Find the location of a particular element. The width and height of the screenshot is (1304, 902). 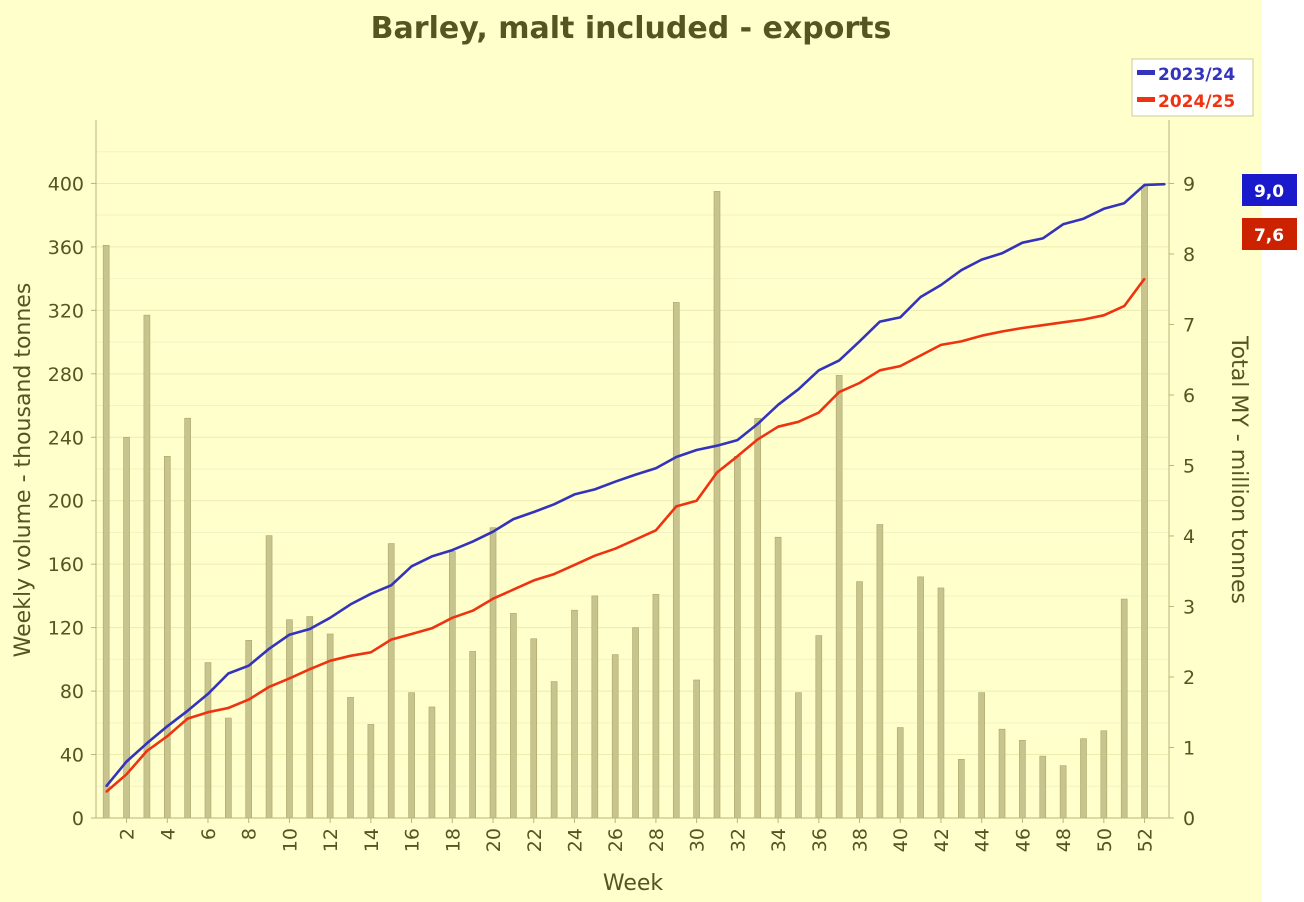

y-tick-label-left: 120 is located at coordinates (66, 629).